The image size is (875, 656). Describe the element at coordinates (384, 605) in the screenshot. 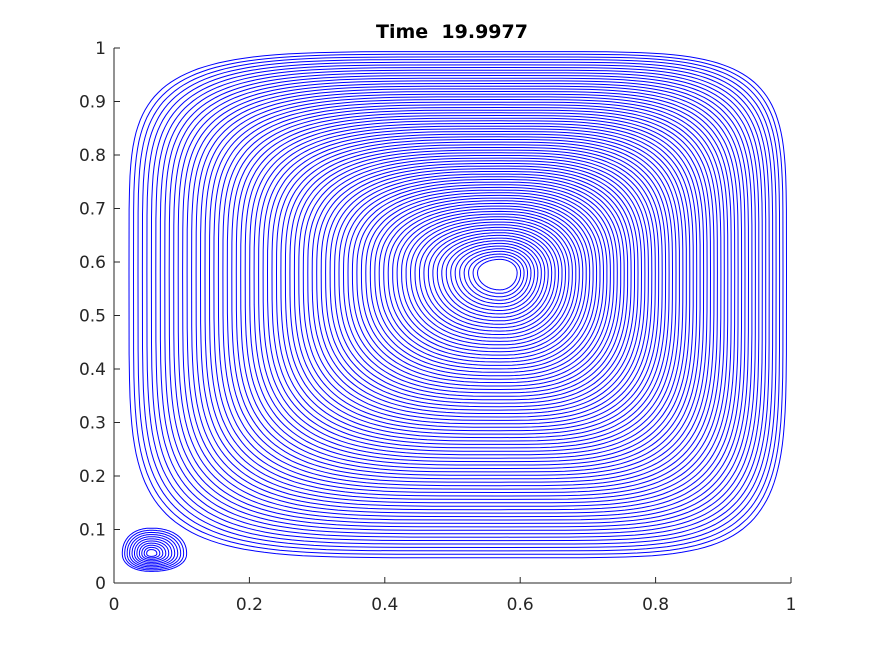

I see `x-tick-label: 0.4` at that location.